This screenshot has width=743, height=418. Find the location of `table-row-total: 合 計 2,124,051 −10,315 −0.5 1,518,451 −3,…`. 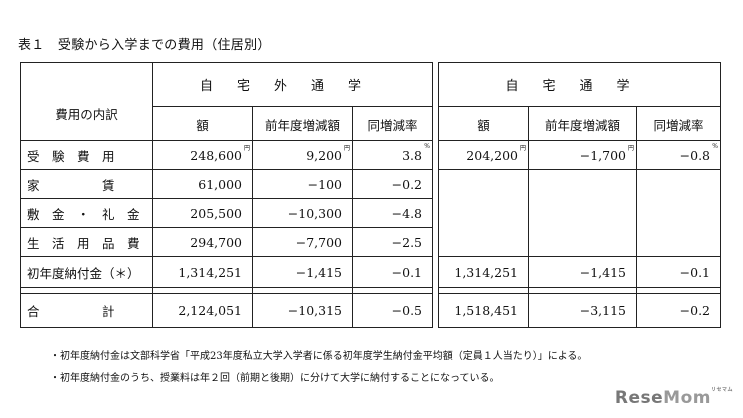

table-row-total: 合 計 2,124,051 −10,315 −0.5 1,518,451 −3,… is located at coordinates (370, 310).